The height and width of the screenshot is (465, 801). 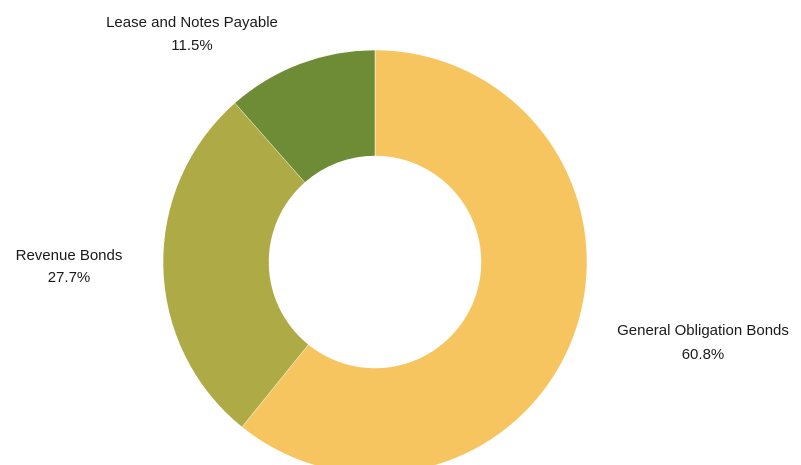 I want to click on slice-value-revenue-bonds: 27.7%, so click(x=69, y=277).